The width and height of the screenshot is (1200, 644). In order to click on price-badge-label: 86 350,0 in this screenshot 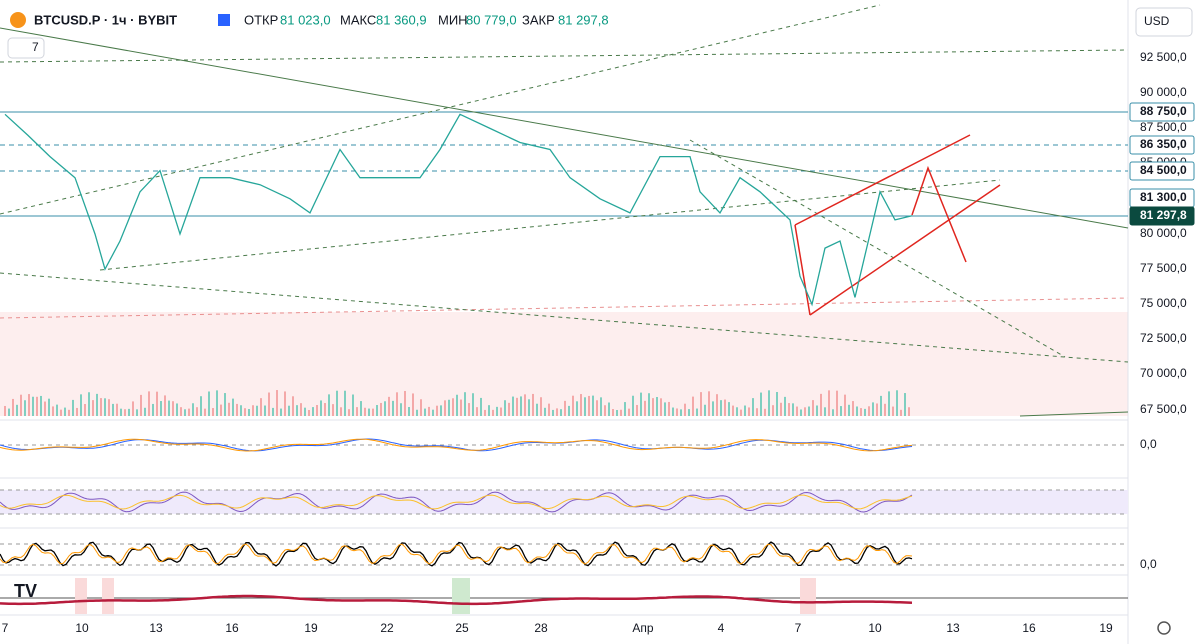, I will do `click(1163, 144)`.